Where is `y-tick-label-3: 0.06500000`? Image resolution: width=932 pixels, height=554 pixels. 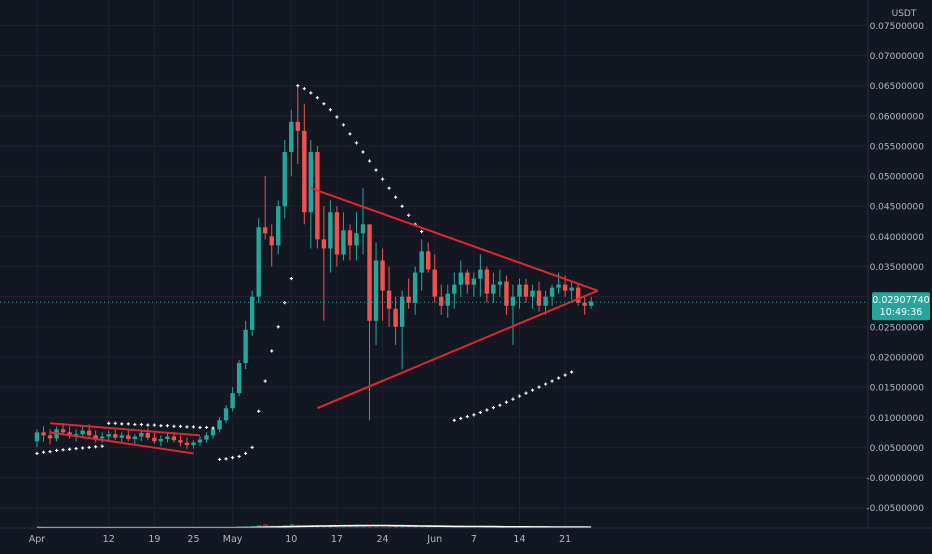 y-tick-label-3: 0.06500000 is located at coordinates (897, 87).